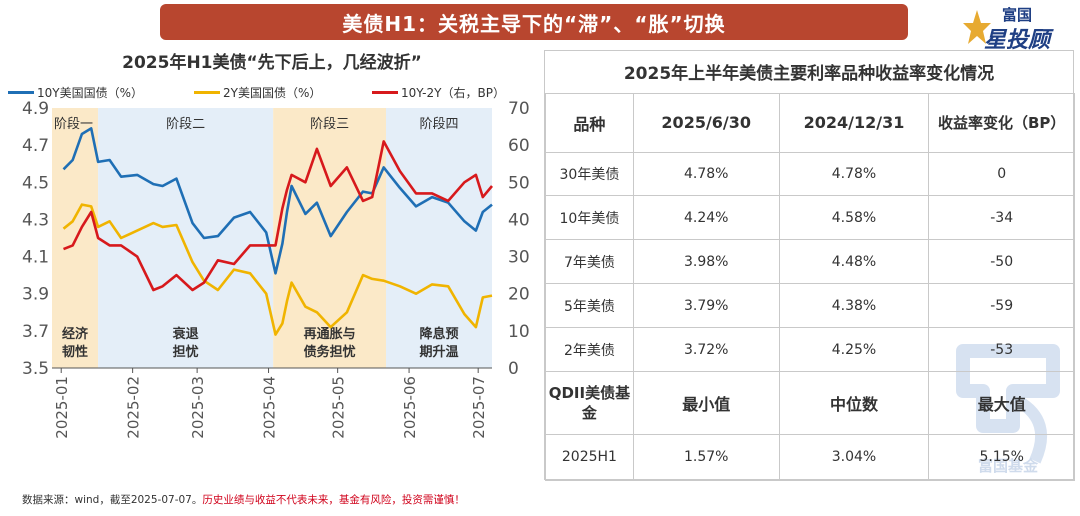 The width and height of the screenshot is (1080, 516). What do you see at coordinates (854, 174) in the screenshot?
I see `cell-yield-2024: 4.78%` at bounding box center [854, 174].